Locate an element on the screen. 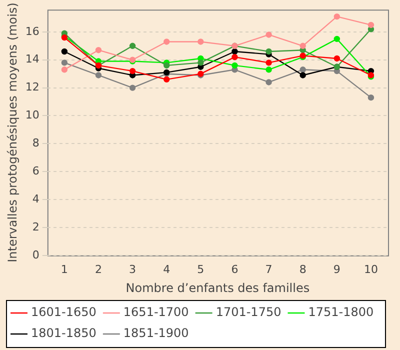 The image size is (400, 350). x-tick-label: 5 is located at coordinates (200, 269).